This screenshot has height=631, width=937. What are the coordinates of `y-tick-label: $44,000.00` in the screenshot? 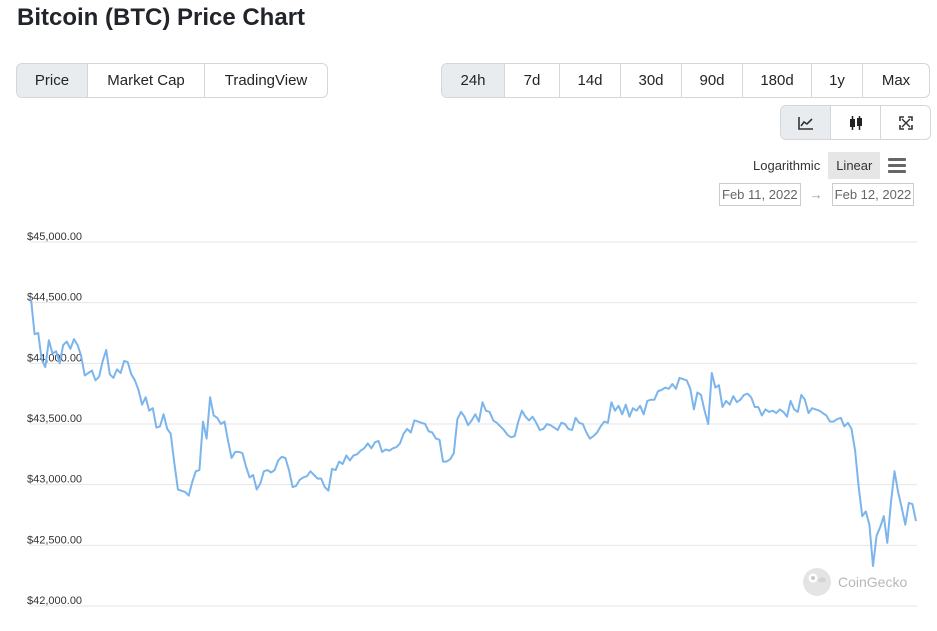 It's located at (54, 358).